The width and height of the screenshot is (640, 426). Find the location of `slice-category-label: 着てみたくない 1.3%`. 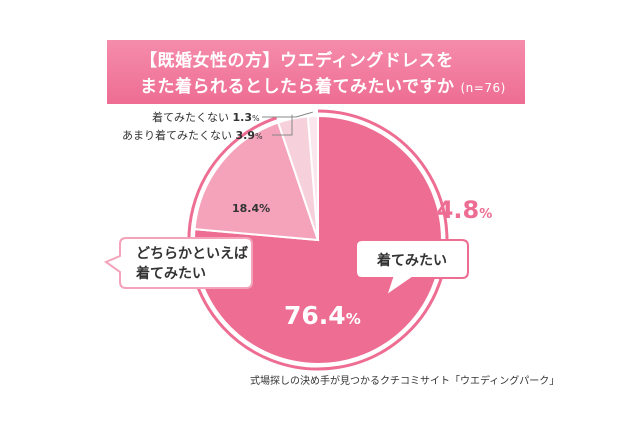

slice-category-label: 着てみたくない 1.3% is located at coordinates (206, 117).